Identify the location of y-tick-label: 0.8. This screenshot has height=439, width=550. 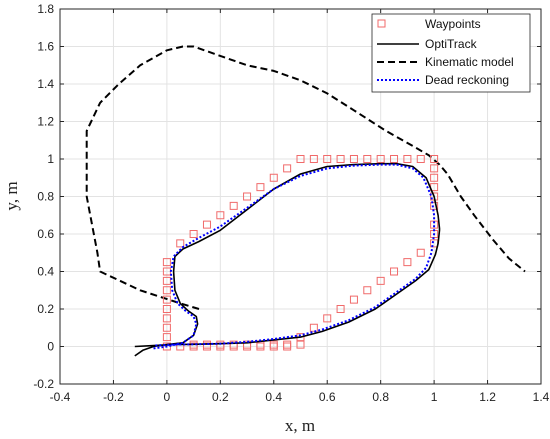
(45, 197).